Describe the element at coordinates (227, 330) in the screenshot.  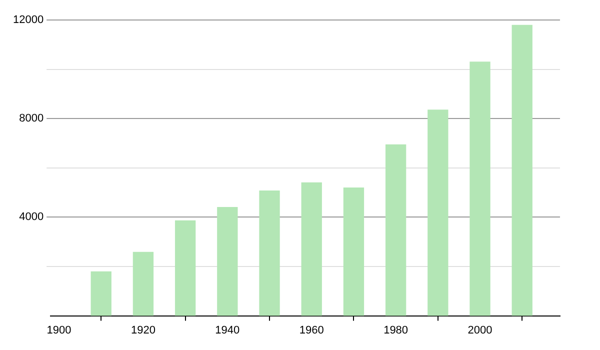
I see `x-tick-label: 1940` at that location.